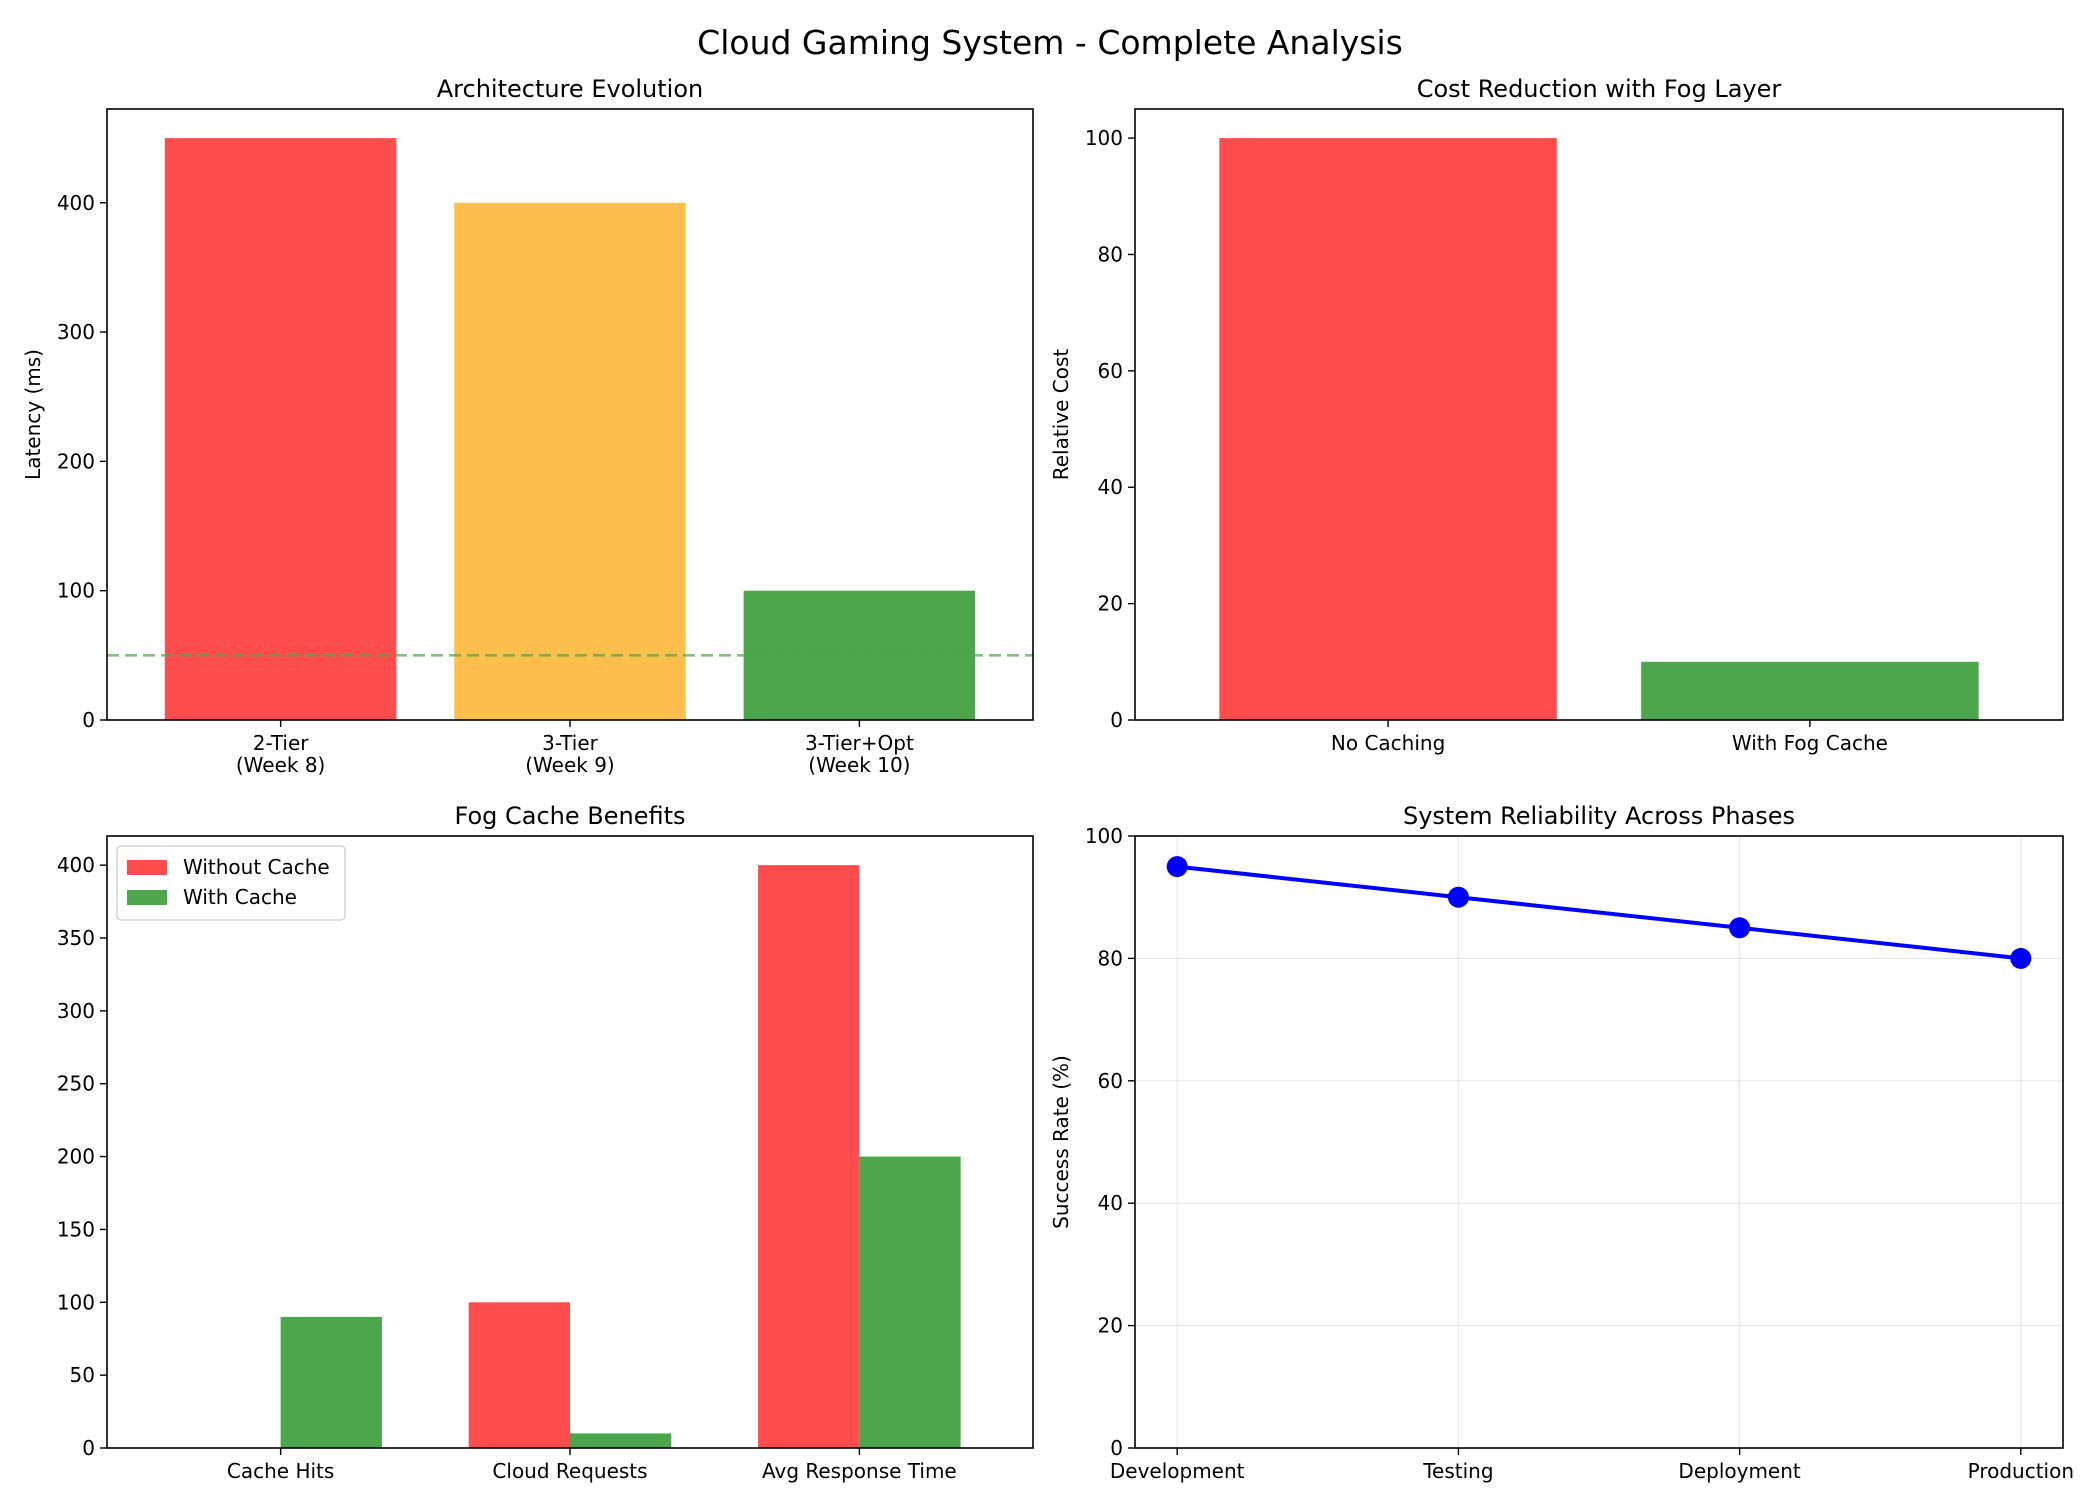 This screenshot has width=2100, height=1500. I want to click on legend-box, so click(231, 883).